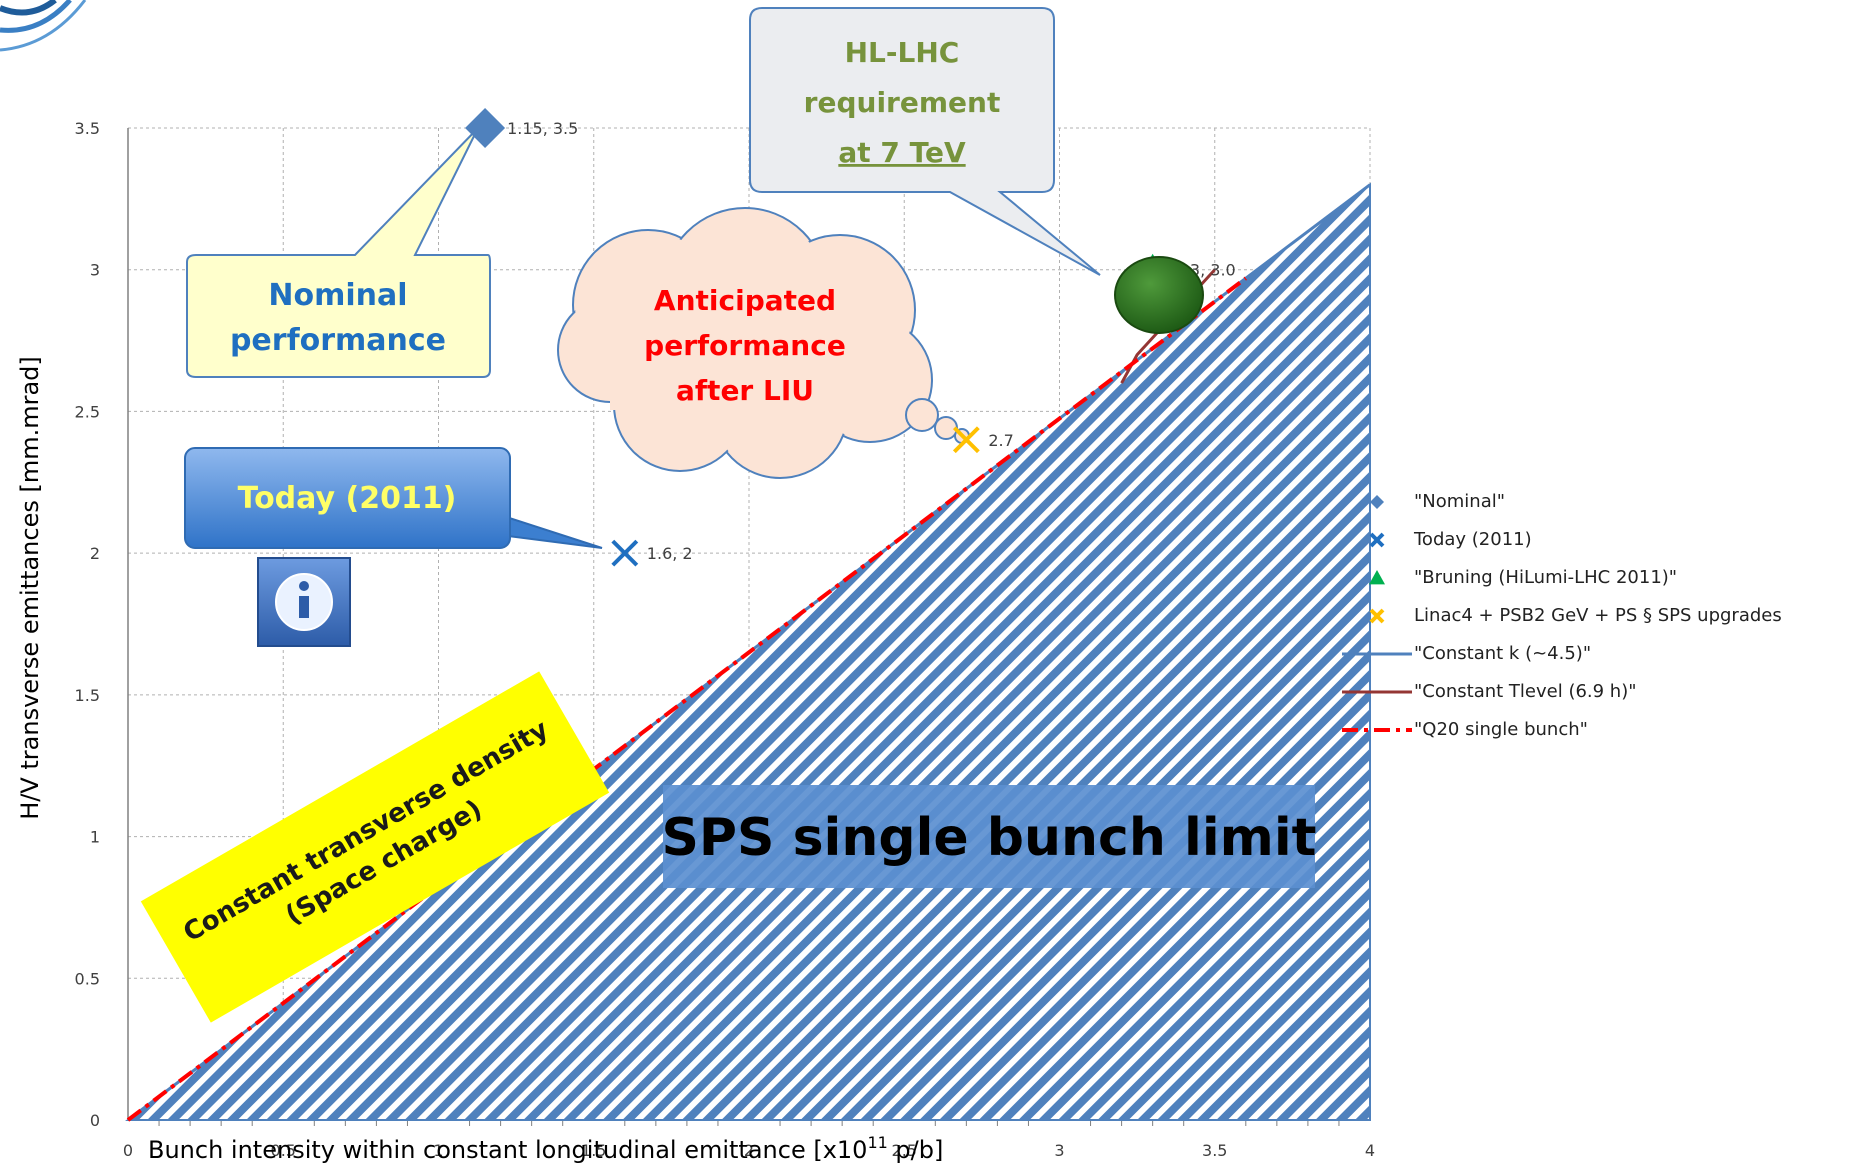  I want to click on legend-label: Linac4 + PSB2 GeV + PS § SPS upgrades, so click(1598, 615).